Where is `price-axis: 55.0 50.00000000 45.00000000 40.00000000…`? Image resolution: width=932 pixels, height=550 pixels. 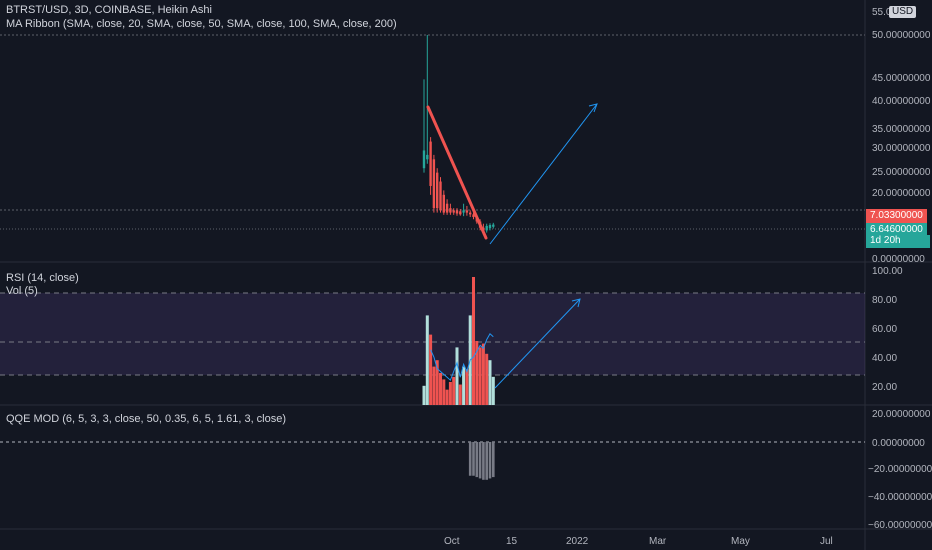 price-axis: 55.0 50.00000000 45.00000000 40.00000000… is located at coordinates (901, 136).